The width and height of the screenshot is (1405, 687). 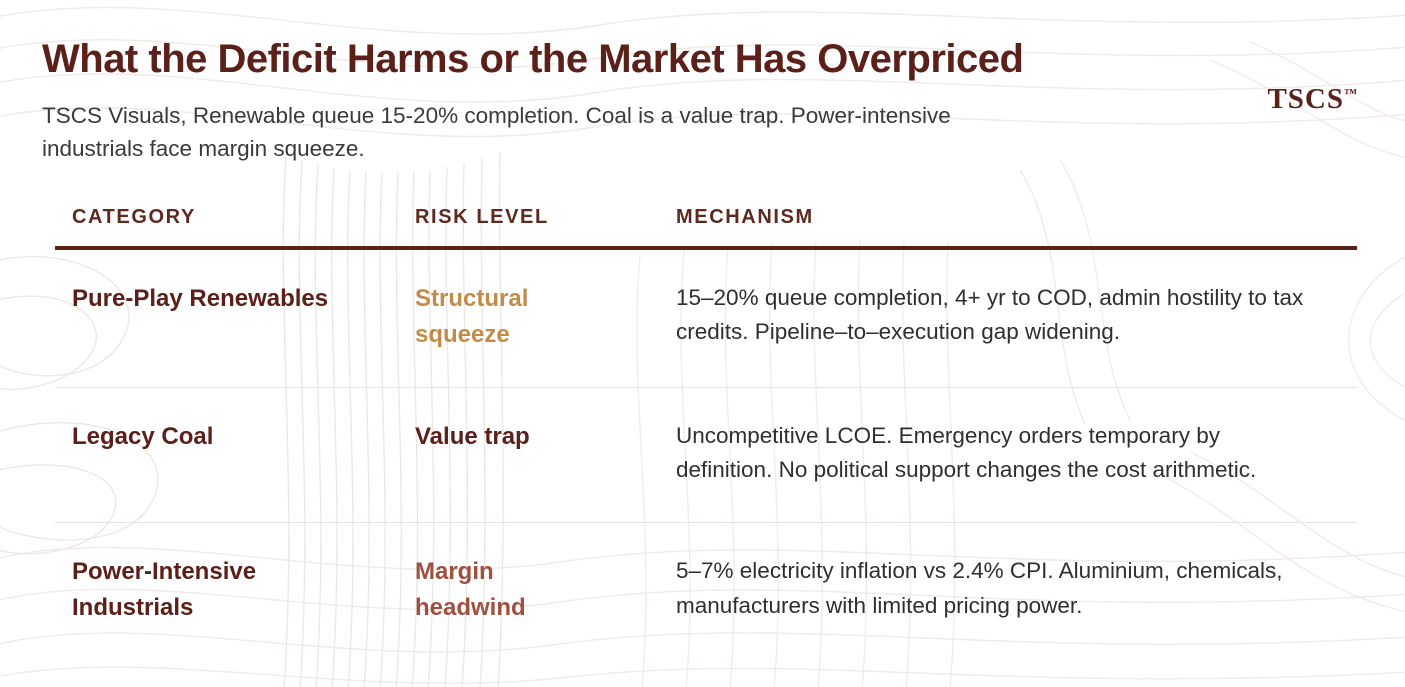 What do you see at coordinates (200, 298) in the screenshot?
I see `category-cell: Pure-Play Renewables` at bounding box center [200, 298].